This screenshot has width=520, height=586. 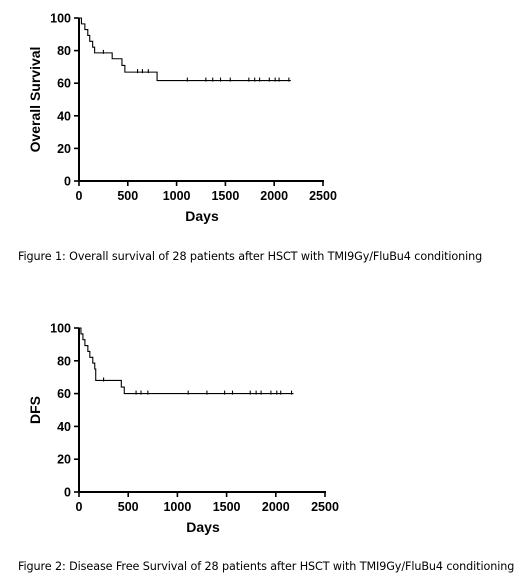 What do you see at coordinates (35, 100) in the screenshot?
I see `y-axis-label: Overall Survival` at bounding box center [35, 100].